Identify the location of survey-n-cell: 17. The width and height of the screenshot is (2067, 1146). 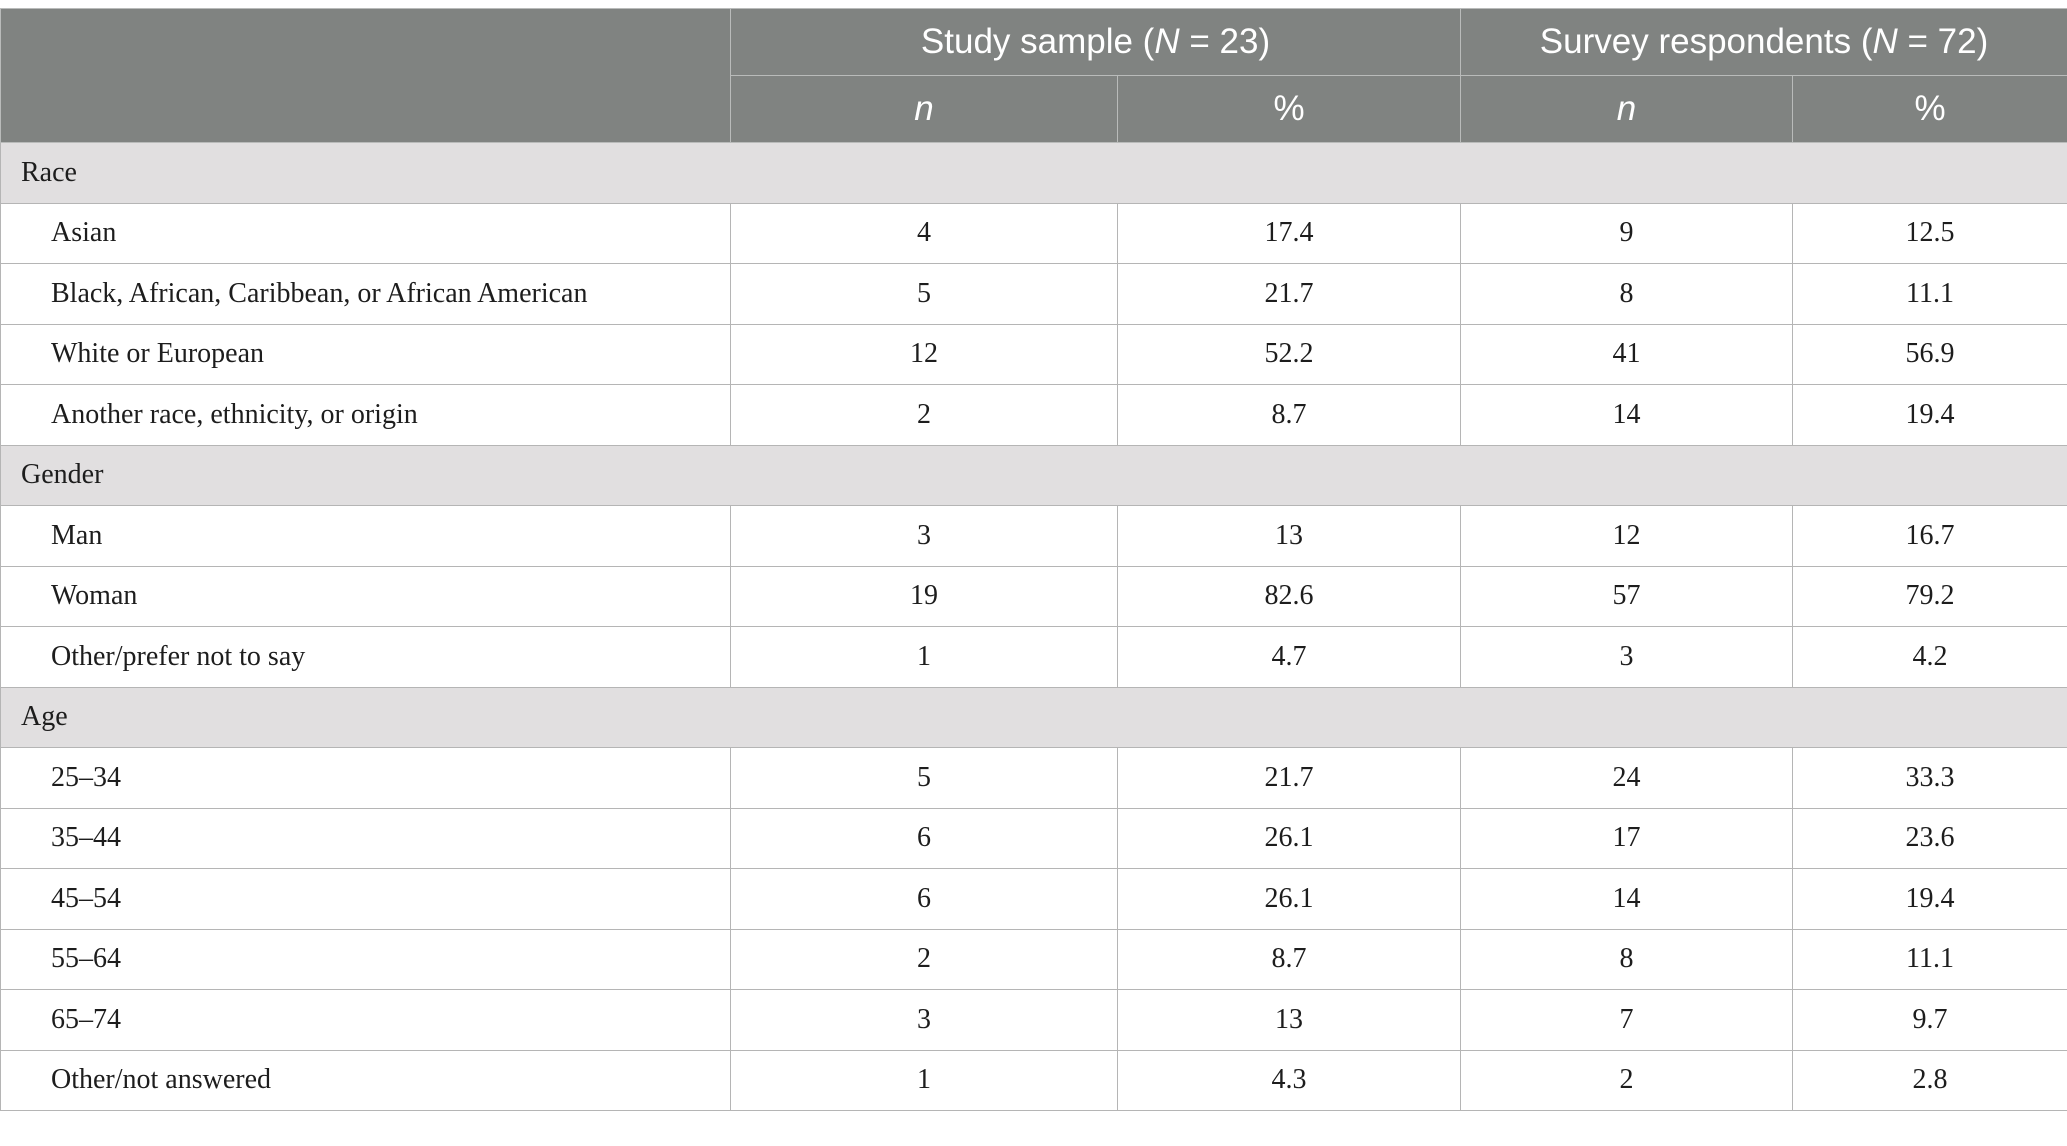
(1627, 838).